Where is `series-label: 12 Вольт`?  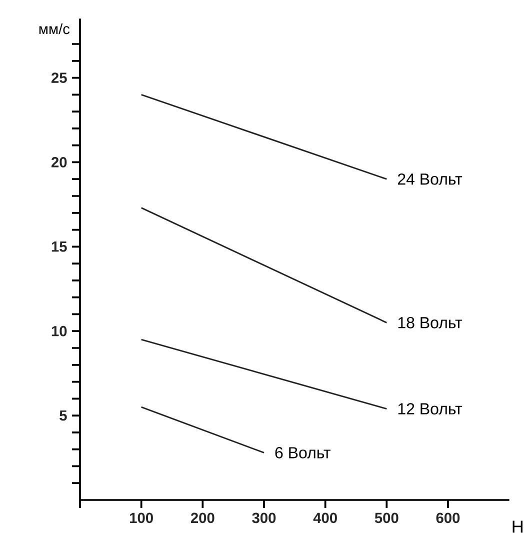
series-label: 12 Вольт is located at coordinates (430, 408).